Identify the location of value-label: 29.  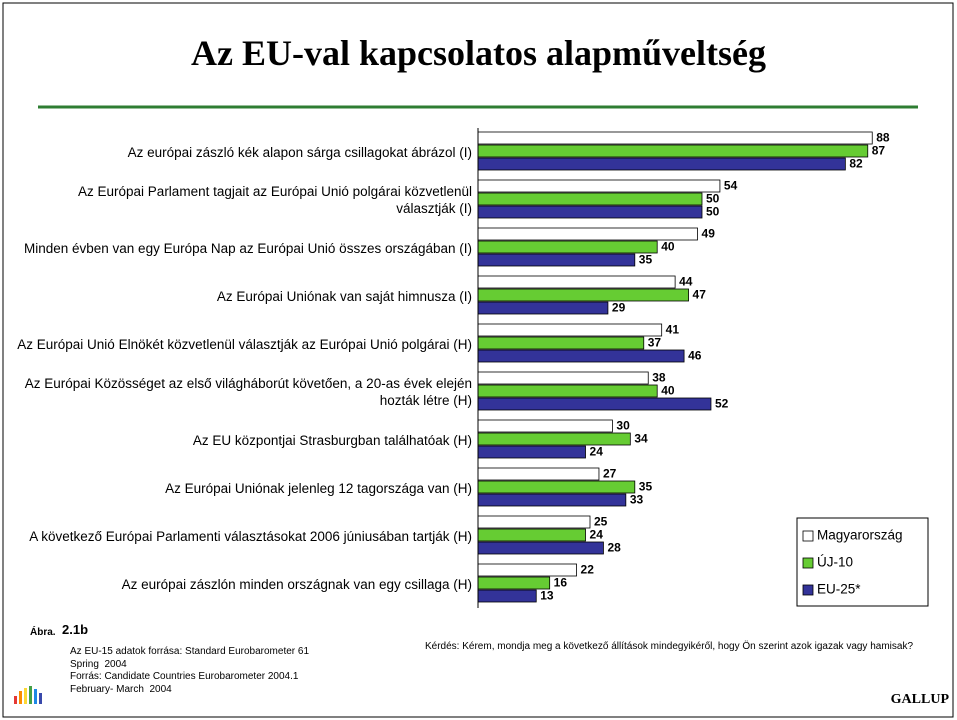
(619, 308).